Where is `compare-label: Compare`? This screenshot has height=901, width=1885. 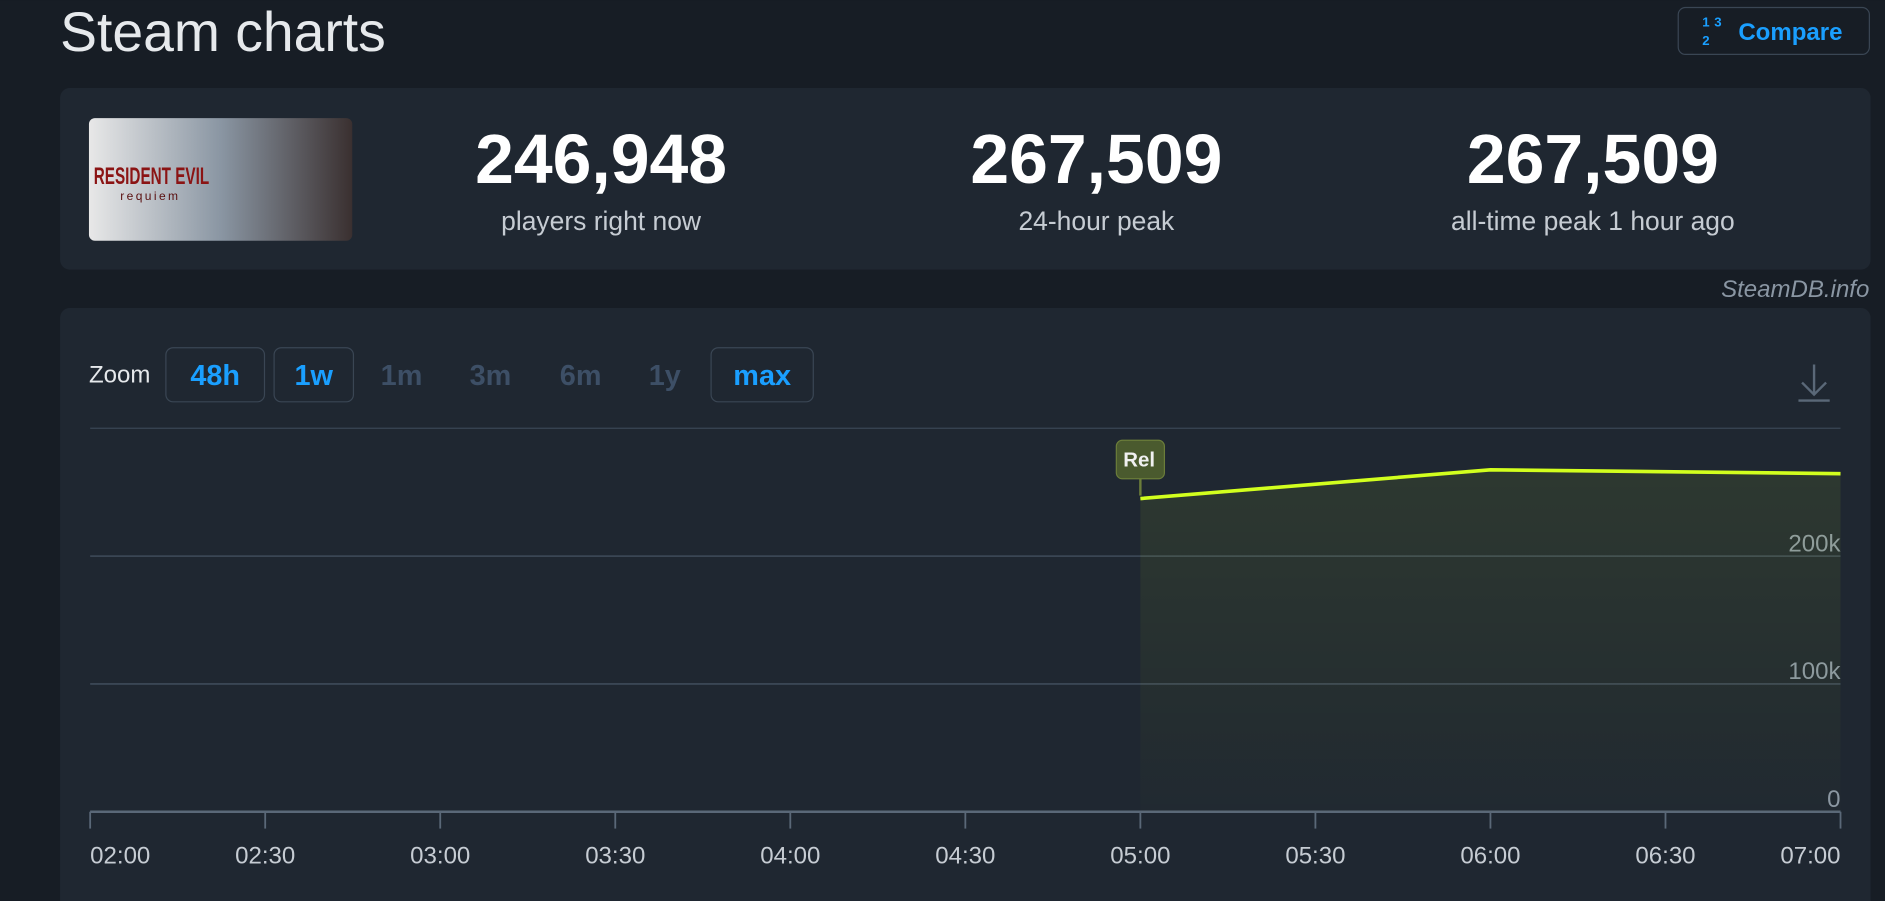 compare-label: Compare is located at coordinates (1790, 32).